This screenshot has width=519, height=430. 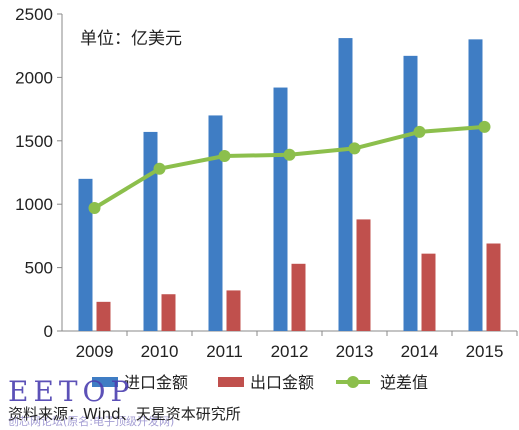 I want to click on x-tick-label: 2011, so click(x=224, y=351).